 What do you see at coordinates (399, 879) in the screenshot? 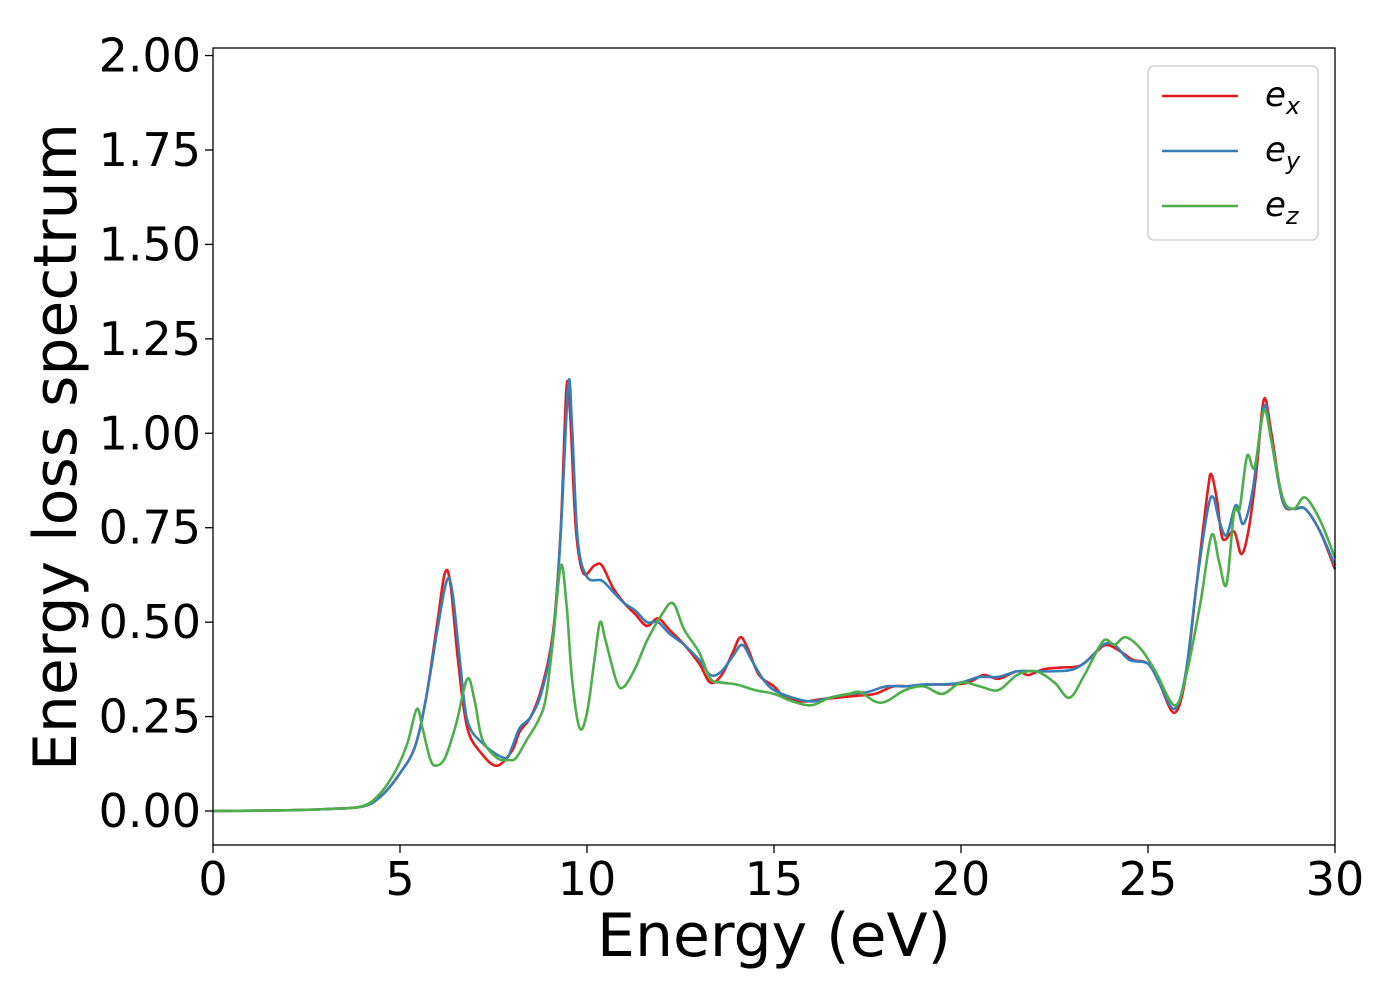
I see `x-tick-label: 5` at bounding box center [399, 879].